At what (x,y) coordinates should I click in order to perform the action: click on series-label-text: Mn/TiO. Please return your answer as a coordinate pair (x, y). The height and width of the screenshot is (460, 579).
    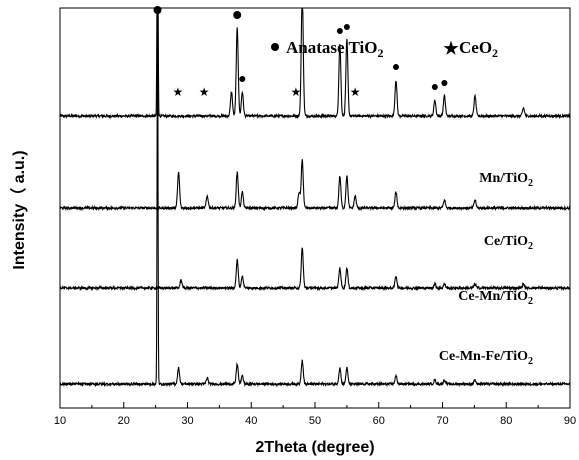
    Looking at the image, I should click on (503, 178).